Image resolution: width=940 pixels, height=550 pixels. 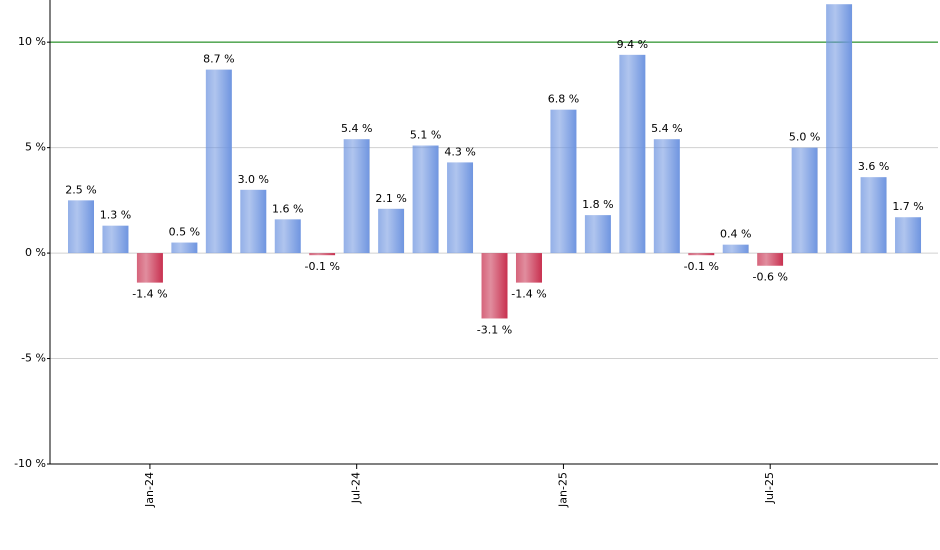 What do you see at coordinates (494, 329) in the screenshot?
I see `data-label: -3.1 %` at bounding box center [494, 329].